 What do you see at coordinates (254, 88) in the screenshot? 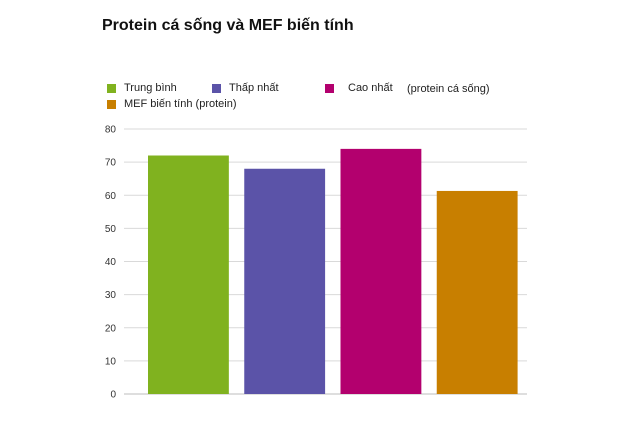
I see `legend-label-lowest: Thấp nhất` at bounding box center [254, 88].